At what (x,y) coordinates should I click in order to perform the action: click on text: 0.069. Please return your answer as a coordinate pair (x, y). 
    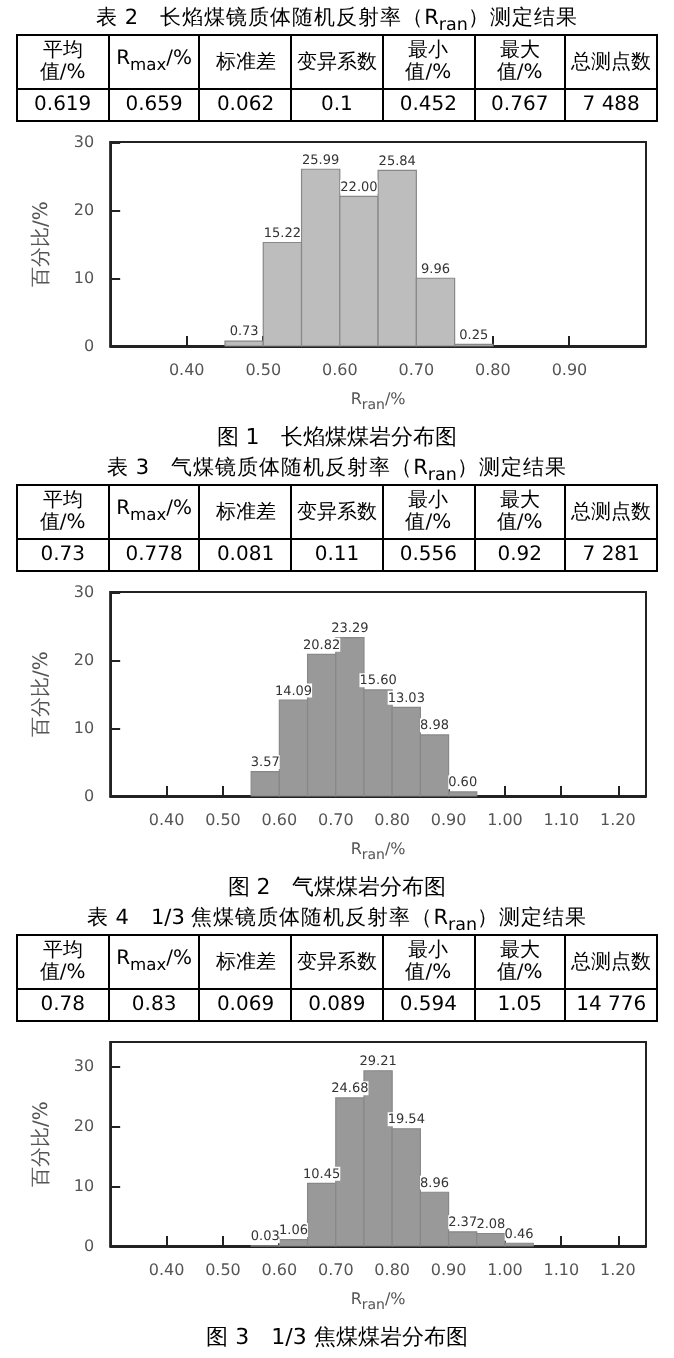
    Looking at the image, I should click on (245, 1005).